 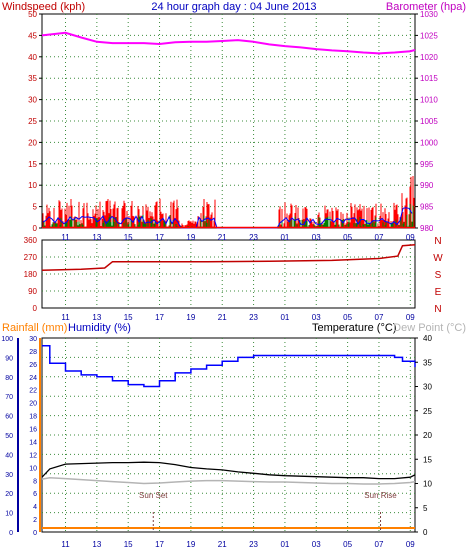 I want to click on wind-y-tick-label: 0, so click(x=35, y=228).